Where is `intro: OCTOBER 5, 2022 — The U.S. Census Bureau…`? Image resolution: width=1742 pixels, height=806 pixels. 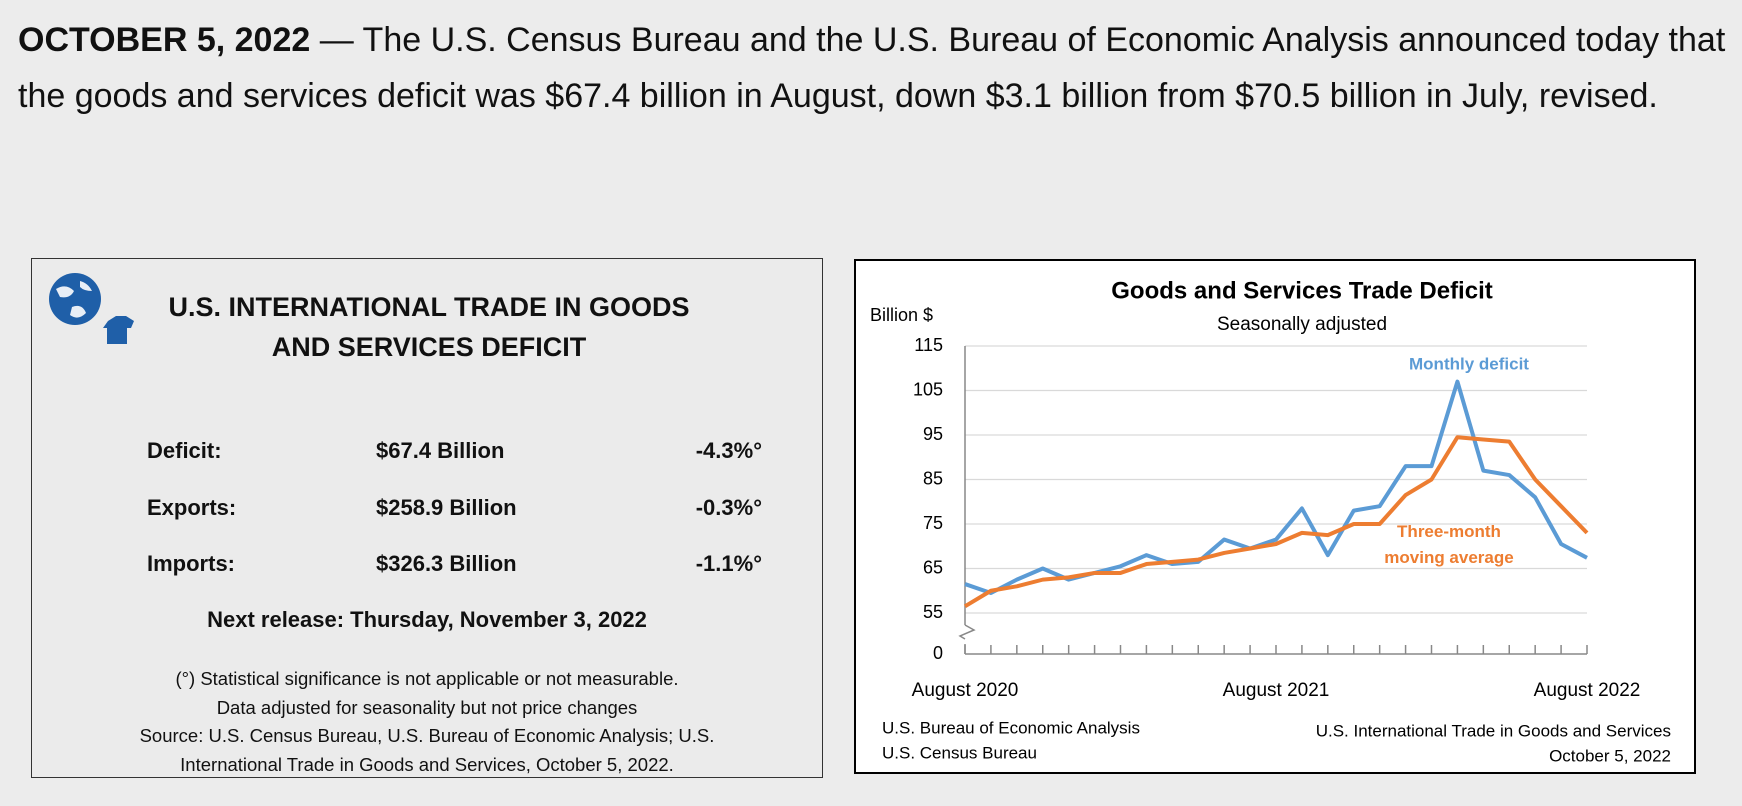 intro: OCTOBER 5, 2022 — The U.S. Census Bureau… is located at coordinates (875, 68).